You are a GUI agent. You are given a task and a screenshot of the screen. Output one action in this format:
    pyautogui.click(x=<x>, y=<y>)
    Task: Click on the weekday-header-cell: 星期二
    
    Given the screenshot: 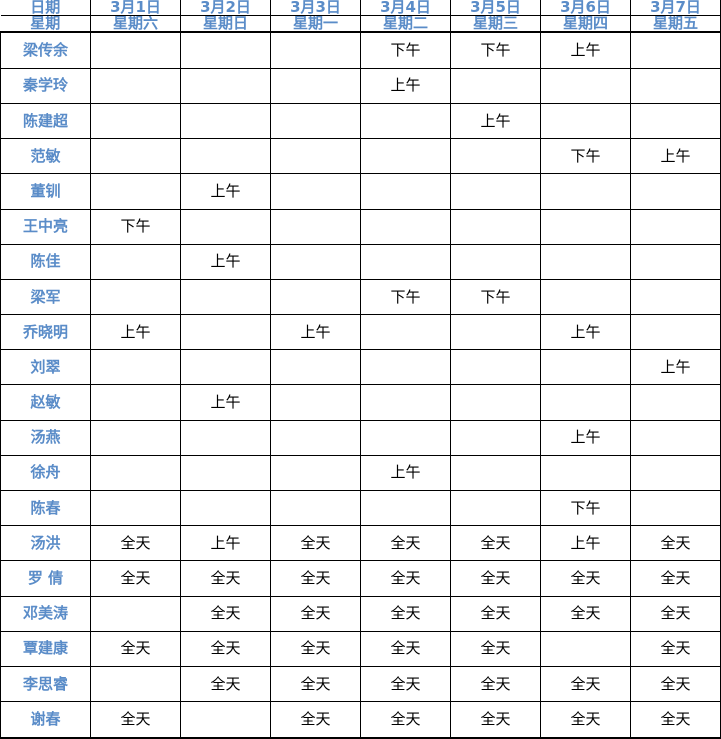 What is the action you would take?
    pyautogui.click(x=405, y=24)
    